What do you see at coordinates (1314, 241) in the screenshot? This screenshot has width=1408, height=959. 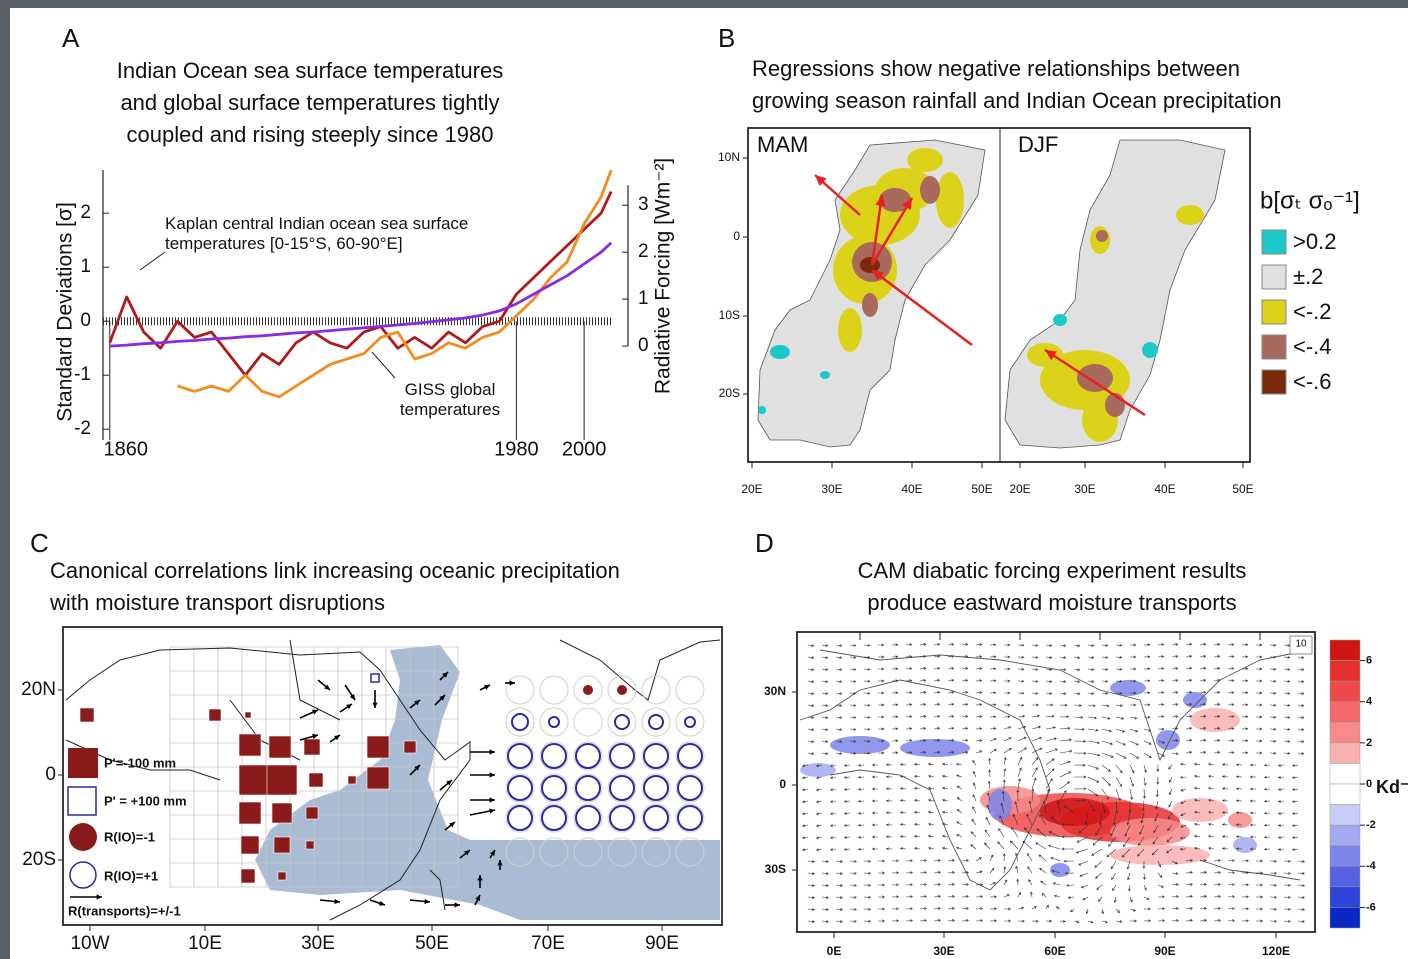 I see `legend-label: >0.2` at bounding box center [1314, 241].